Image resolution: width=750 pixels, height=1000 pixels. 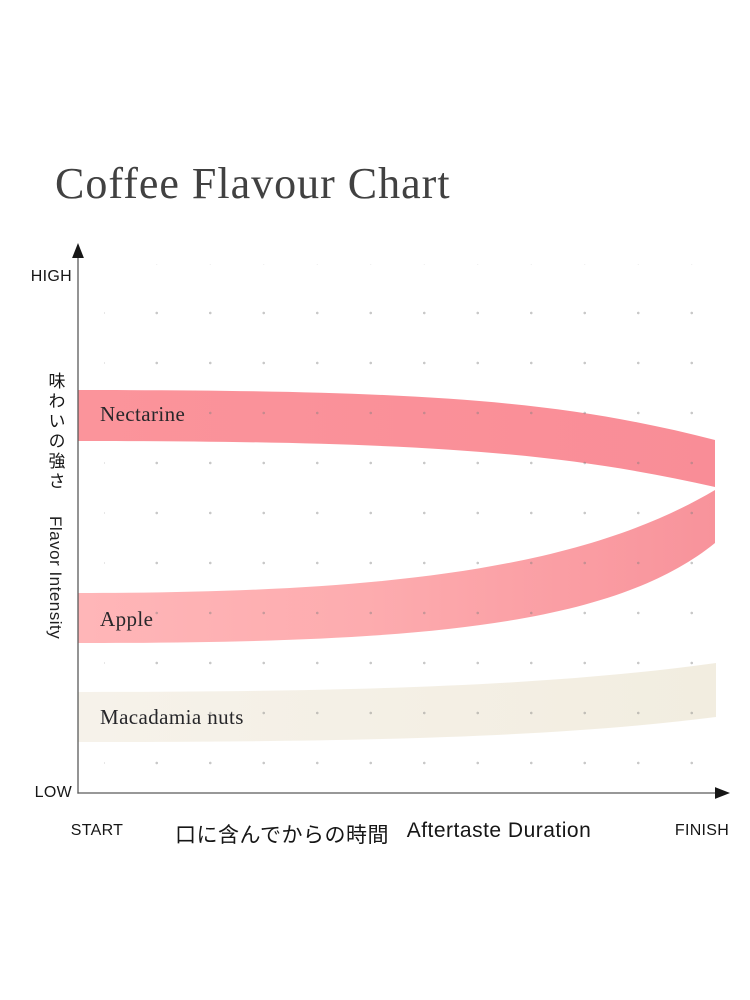 I want to click on y-axis-arrow-icon, so click(x=78, y=250).